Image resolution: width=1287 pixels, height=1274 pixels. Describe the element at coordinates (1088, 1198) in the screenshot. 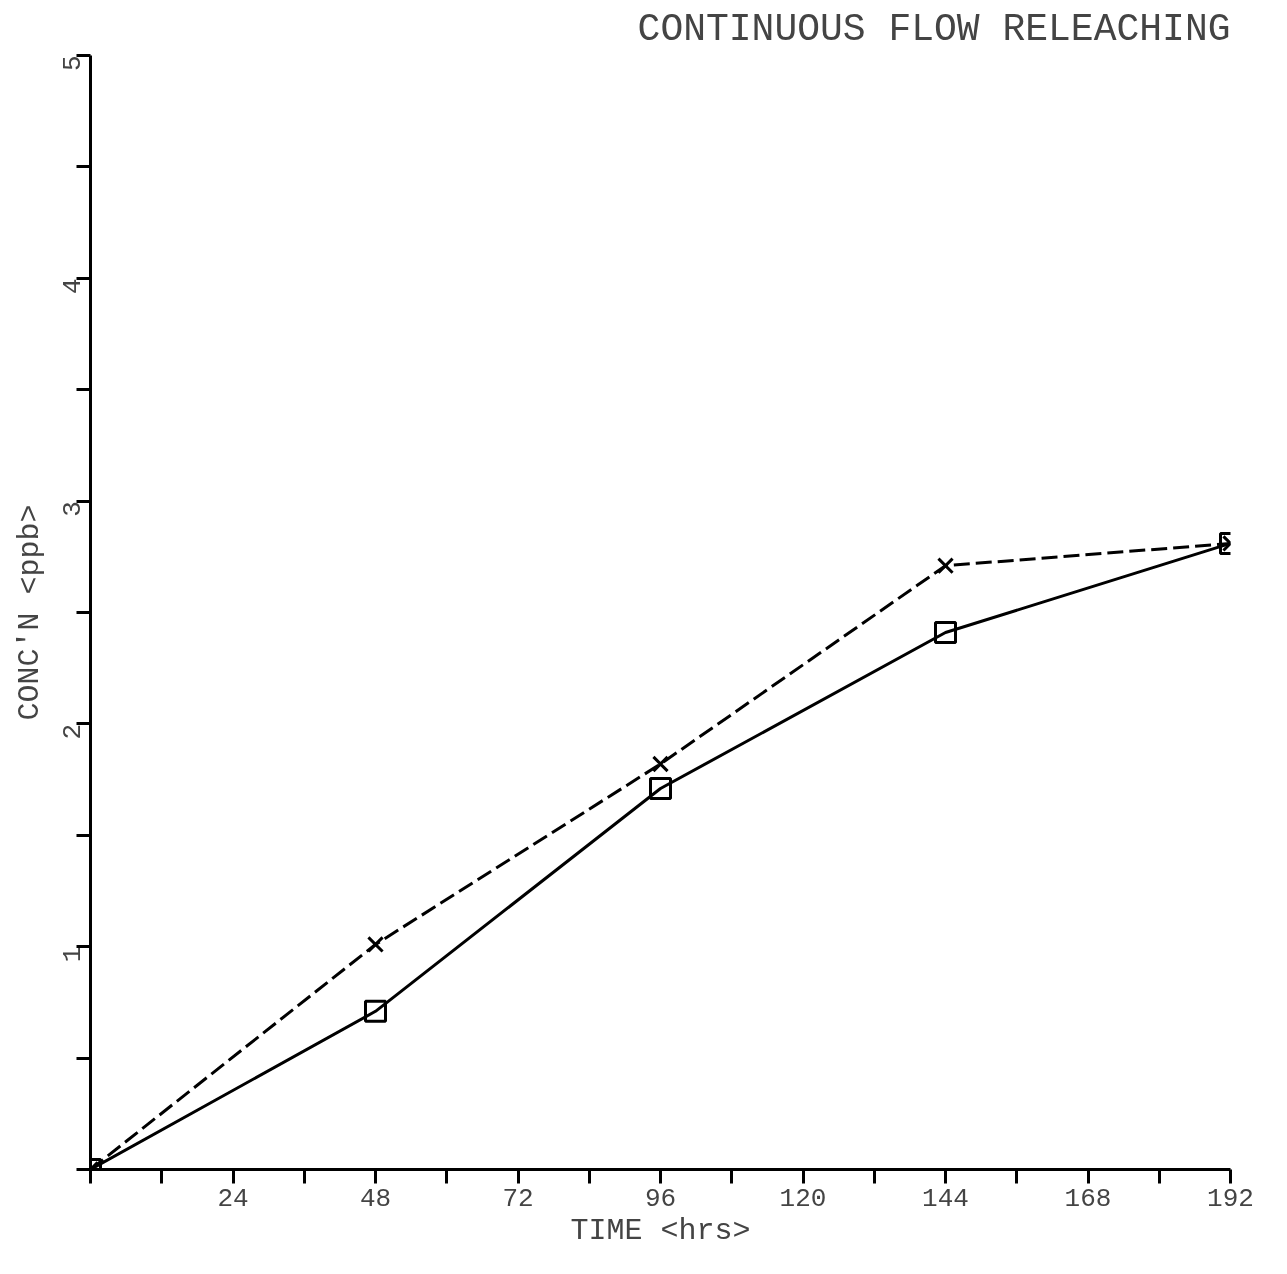

I see `x-tick-label: 168` at that location.